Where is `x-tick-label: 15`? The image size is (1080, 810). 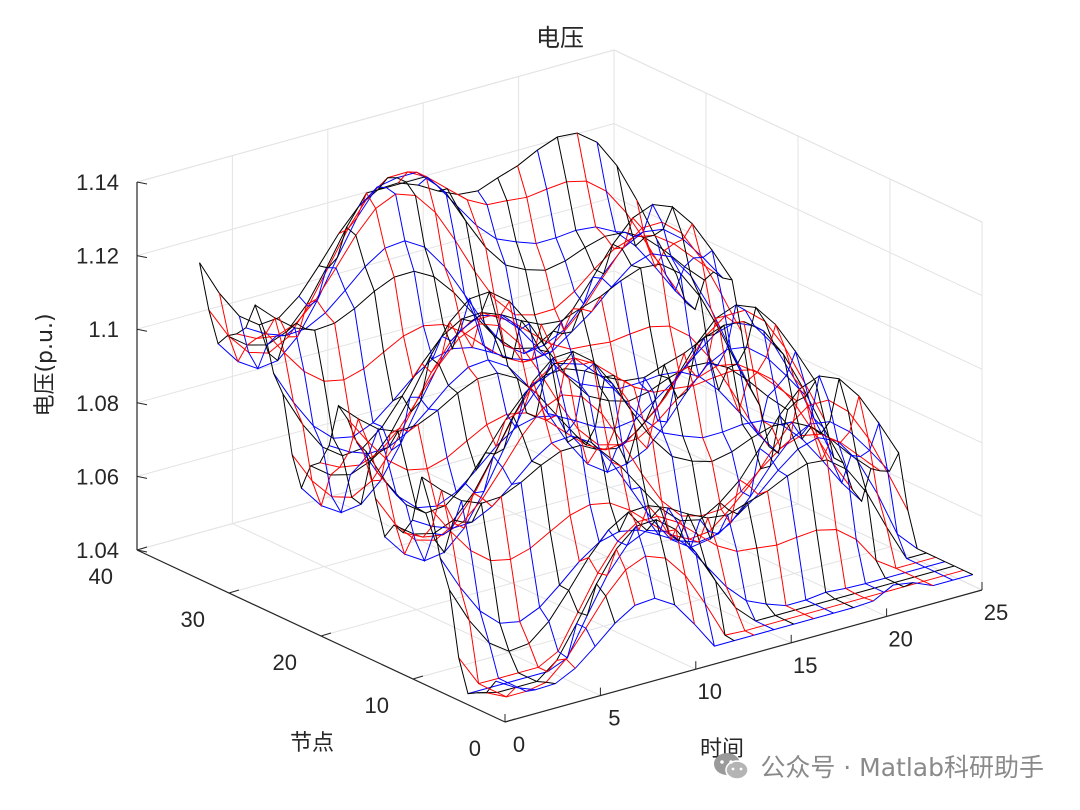 x-tick-label: 15 is located at coordinates (805, 665).